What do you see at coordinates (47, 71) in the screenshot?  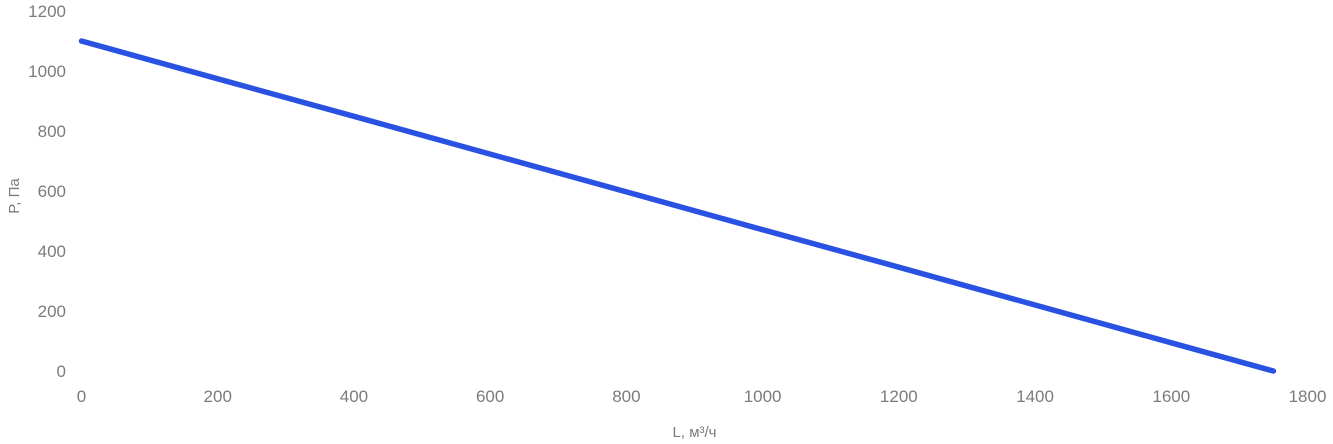 I see `y-tick-label: 1000` at bounding box center [47, 71].